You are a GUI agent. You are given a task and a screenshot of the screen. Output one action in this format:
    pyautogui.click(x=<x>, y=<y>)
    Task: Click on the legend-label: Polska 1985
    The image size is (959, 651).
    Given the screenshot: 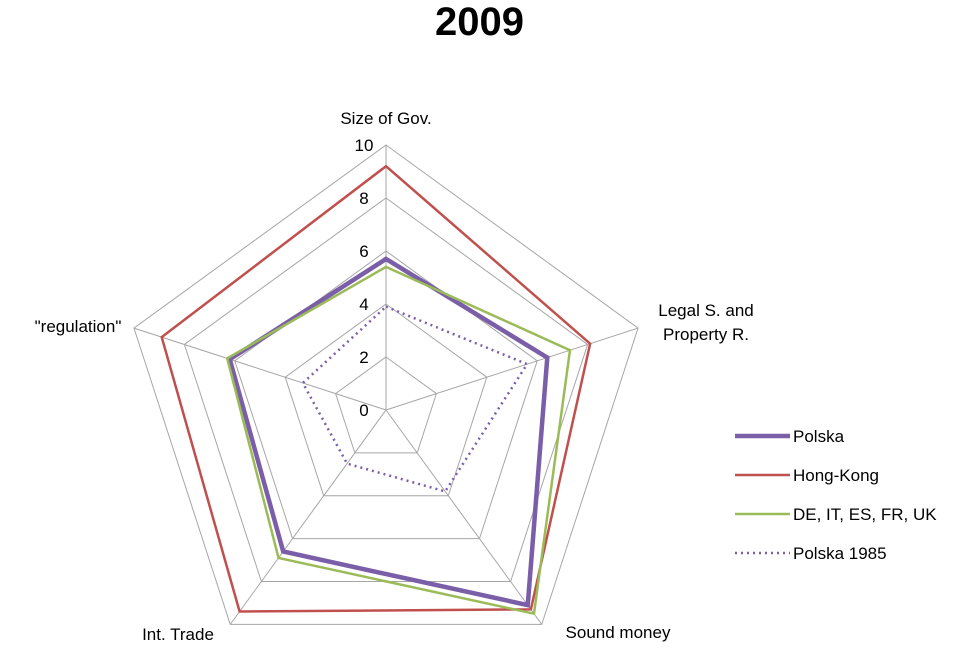 What is the action you would take?
    pyautogui.click(x=840, y=553)
    